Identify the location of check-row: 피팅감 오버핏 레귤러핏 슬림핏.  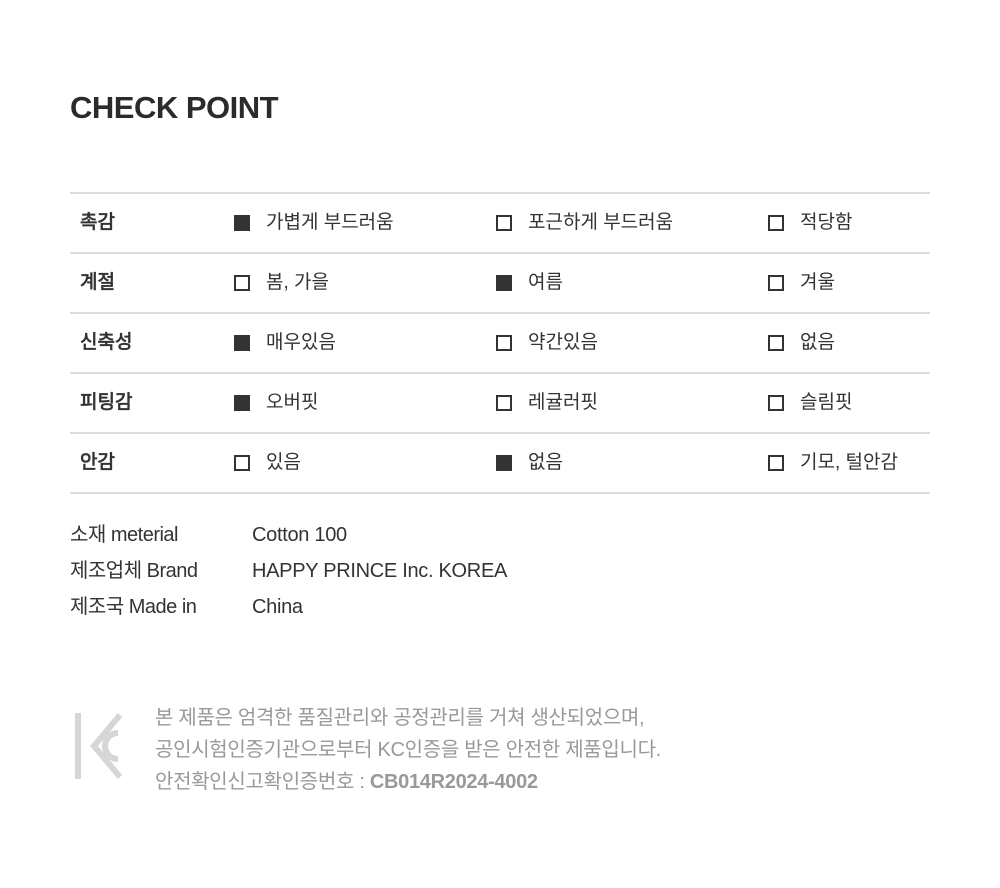
(500, 404).